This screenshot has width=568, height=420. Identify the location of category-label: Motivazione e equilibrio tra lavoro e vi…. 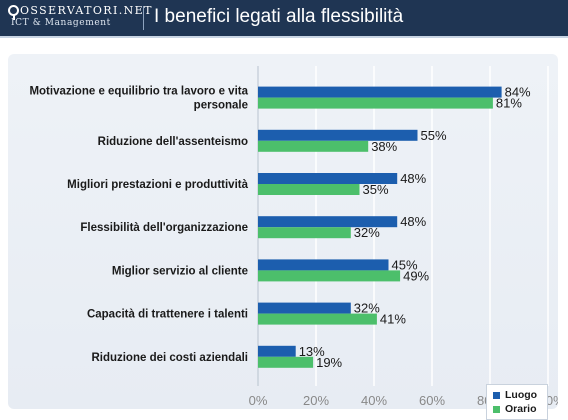
(138, 92).